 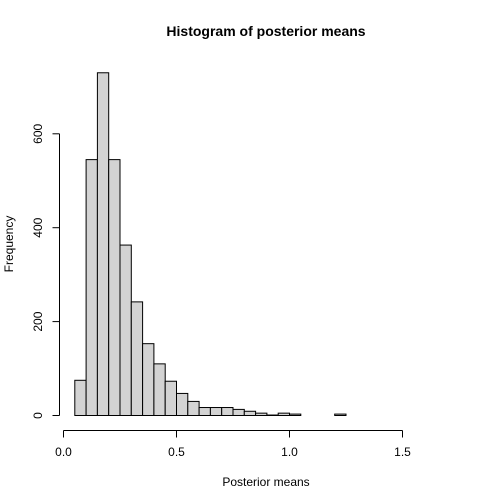 I want to click on x-tick-label: 1.5, so click(x=402, y=452).